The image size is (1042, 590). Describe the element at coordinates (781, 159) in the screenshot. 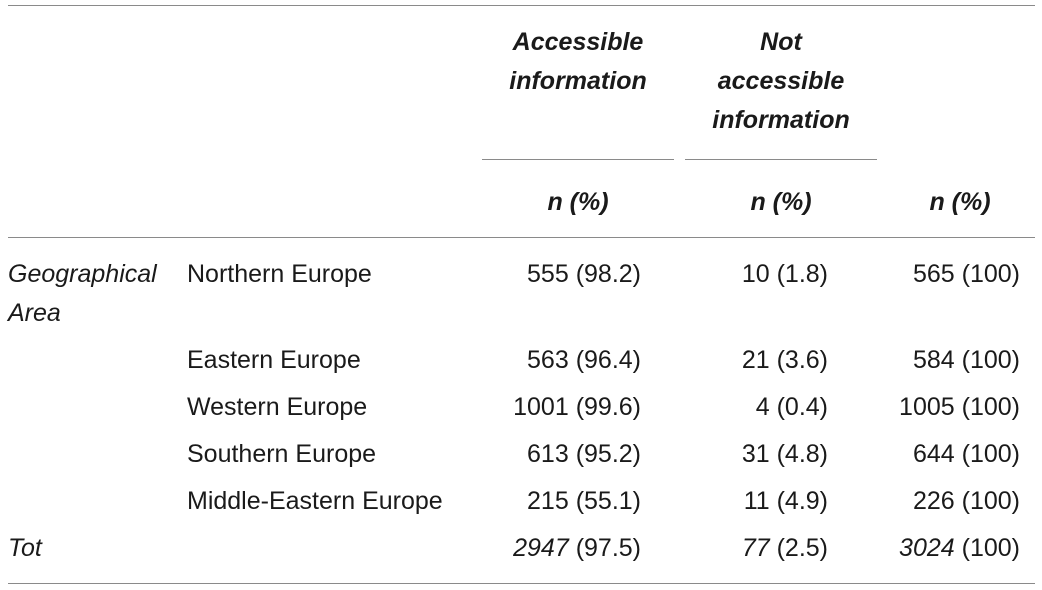

I see `not-accessible-spanner-rule` at that location.